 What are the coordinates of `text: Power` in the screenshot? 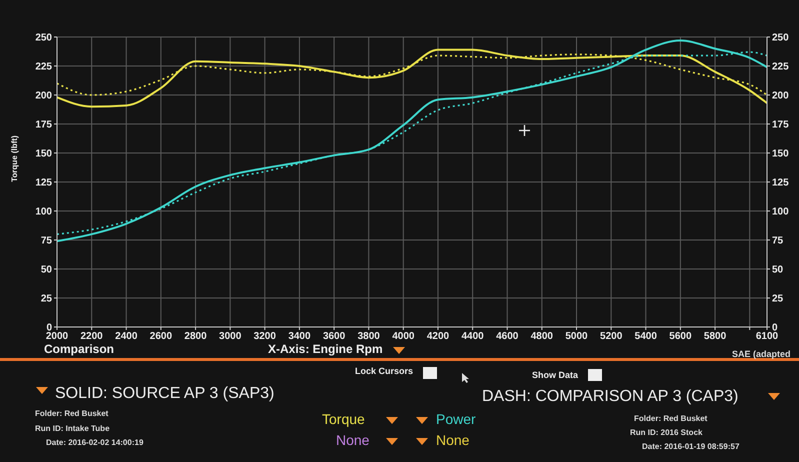 It's located at (456, 419).